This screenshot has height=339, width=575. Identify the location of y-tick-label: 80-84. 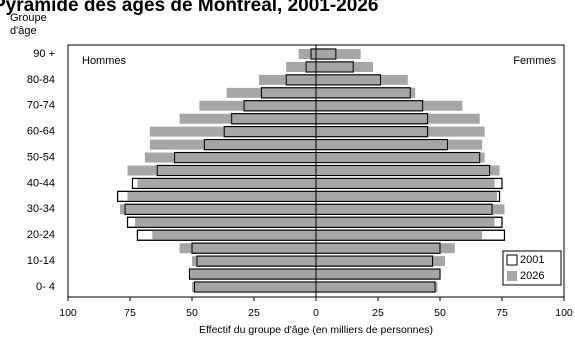
(41, 80).